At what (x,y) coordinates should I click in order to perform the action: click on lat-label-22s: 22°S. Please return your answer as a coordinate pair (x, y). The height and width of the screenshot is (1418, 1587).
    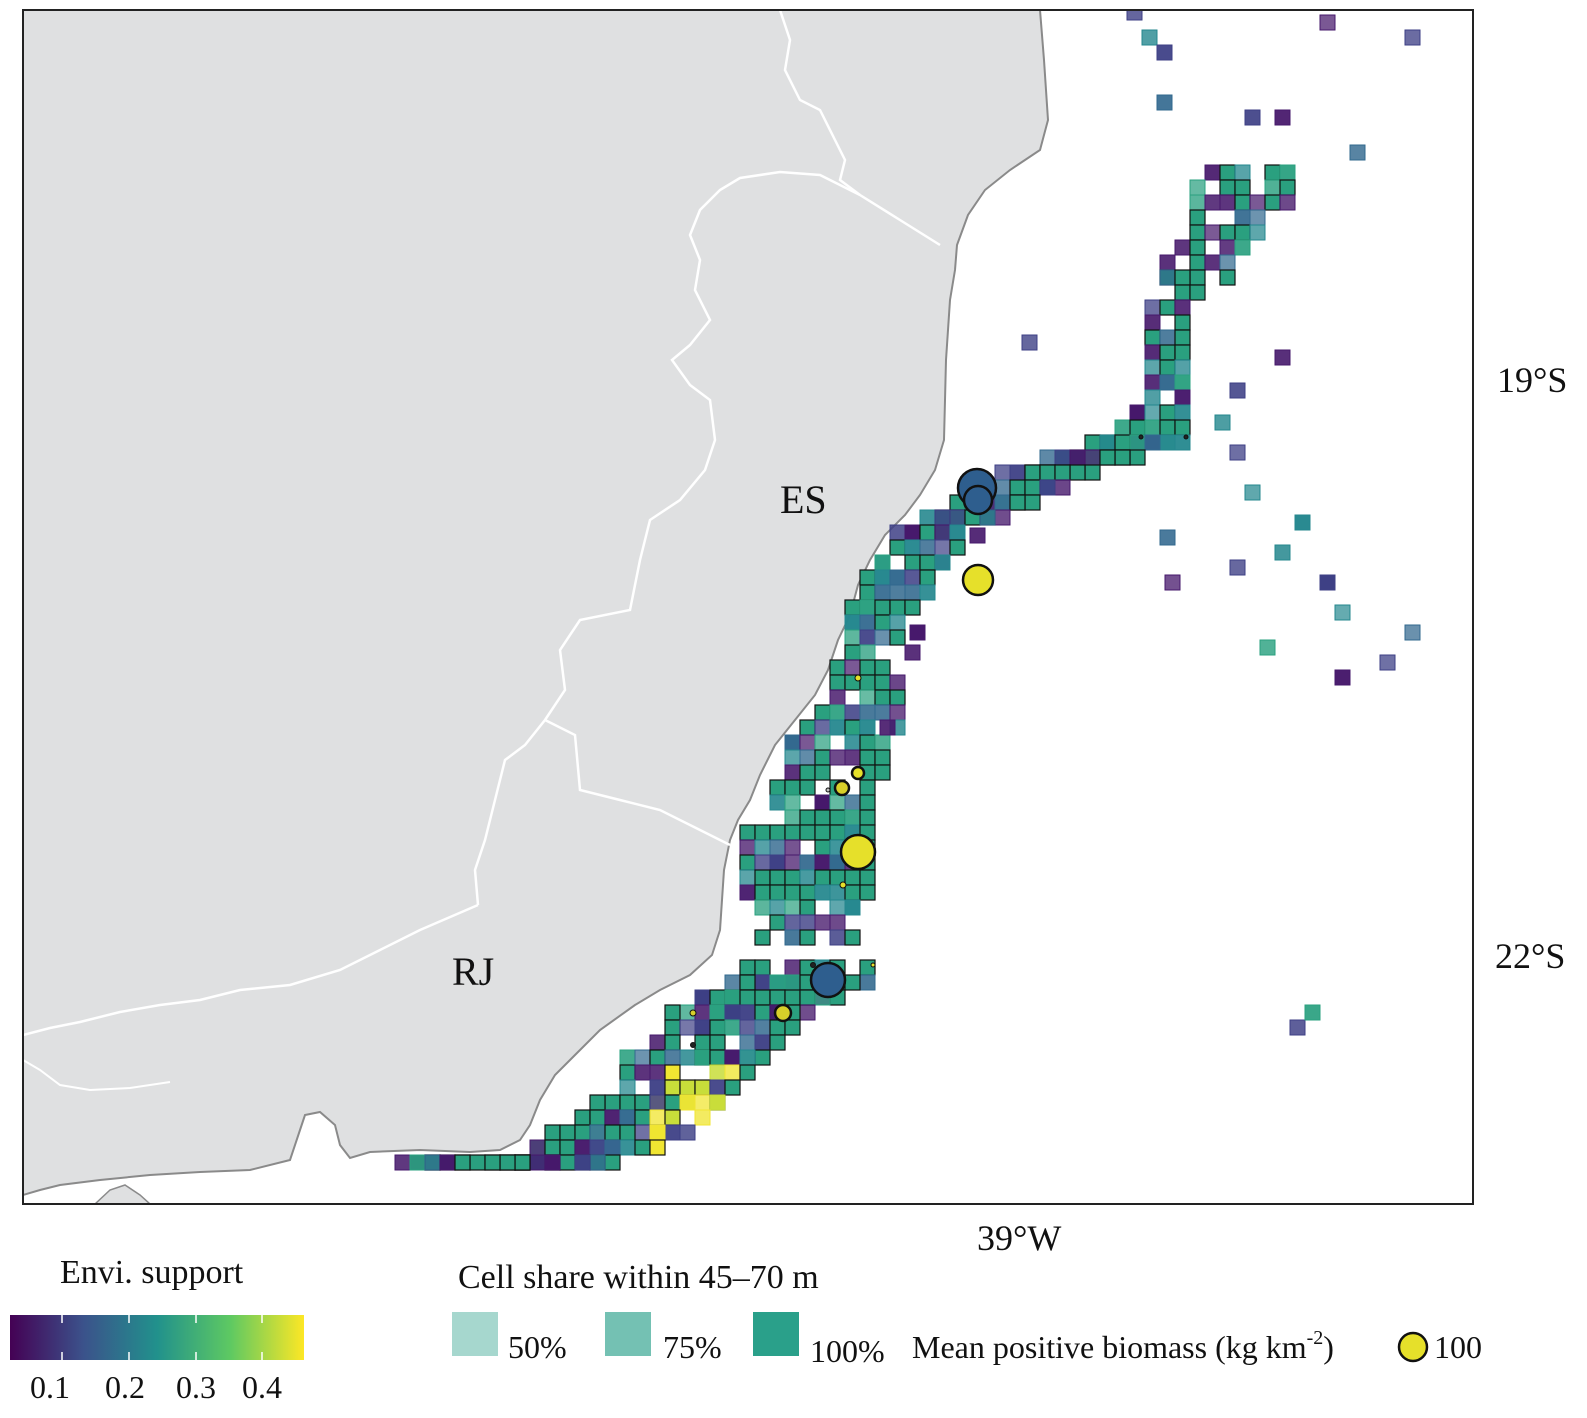
    Looking at the image, I should click on (1530, 956).